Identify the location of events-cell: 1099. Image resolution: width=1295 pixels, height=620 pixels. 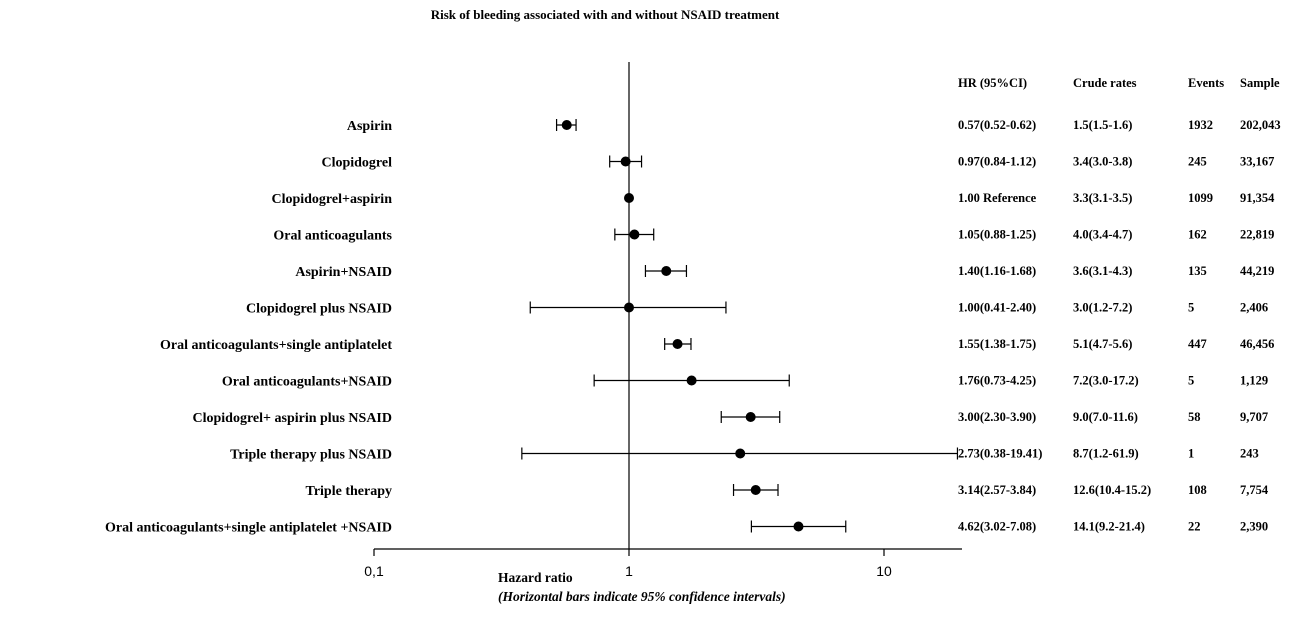
(1200, 198).